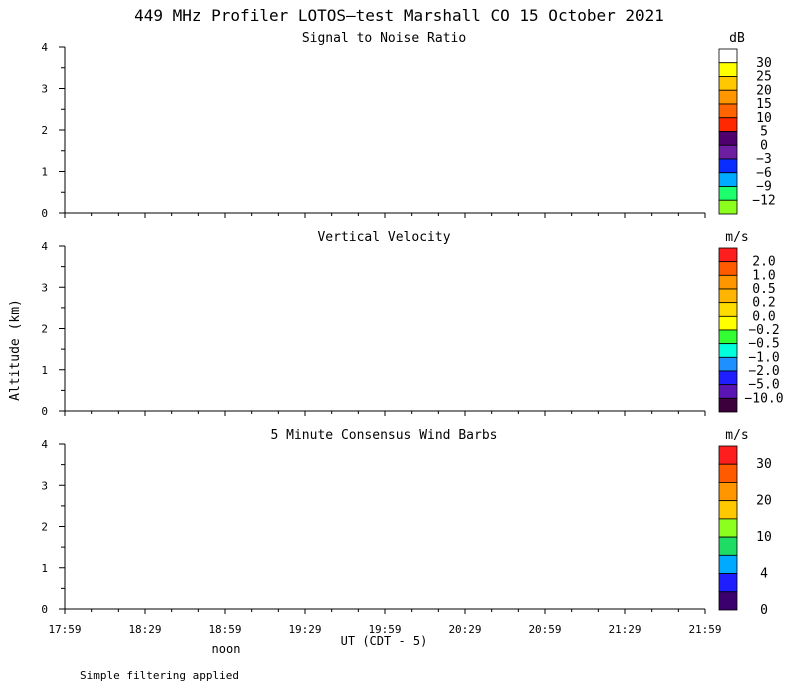 The height and width of the screenshot is (700, 800). Describe the element at coordinates (764, 132) in the screenshot. I see `colorbar-label: 5` at that location.